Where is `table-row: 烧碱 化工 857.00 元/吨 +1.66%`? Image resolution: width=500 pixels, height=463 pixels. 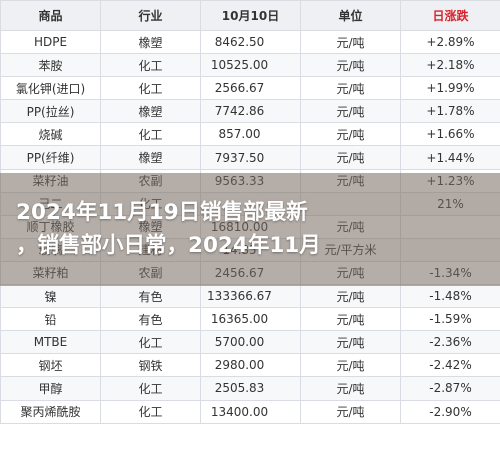 table-row: 烧碱 化工 857.00 元/吨 +1.66% is located at coordinates (250, 134).